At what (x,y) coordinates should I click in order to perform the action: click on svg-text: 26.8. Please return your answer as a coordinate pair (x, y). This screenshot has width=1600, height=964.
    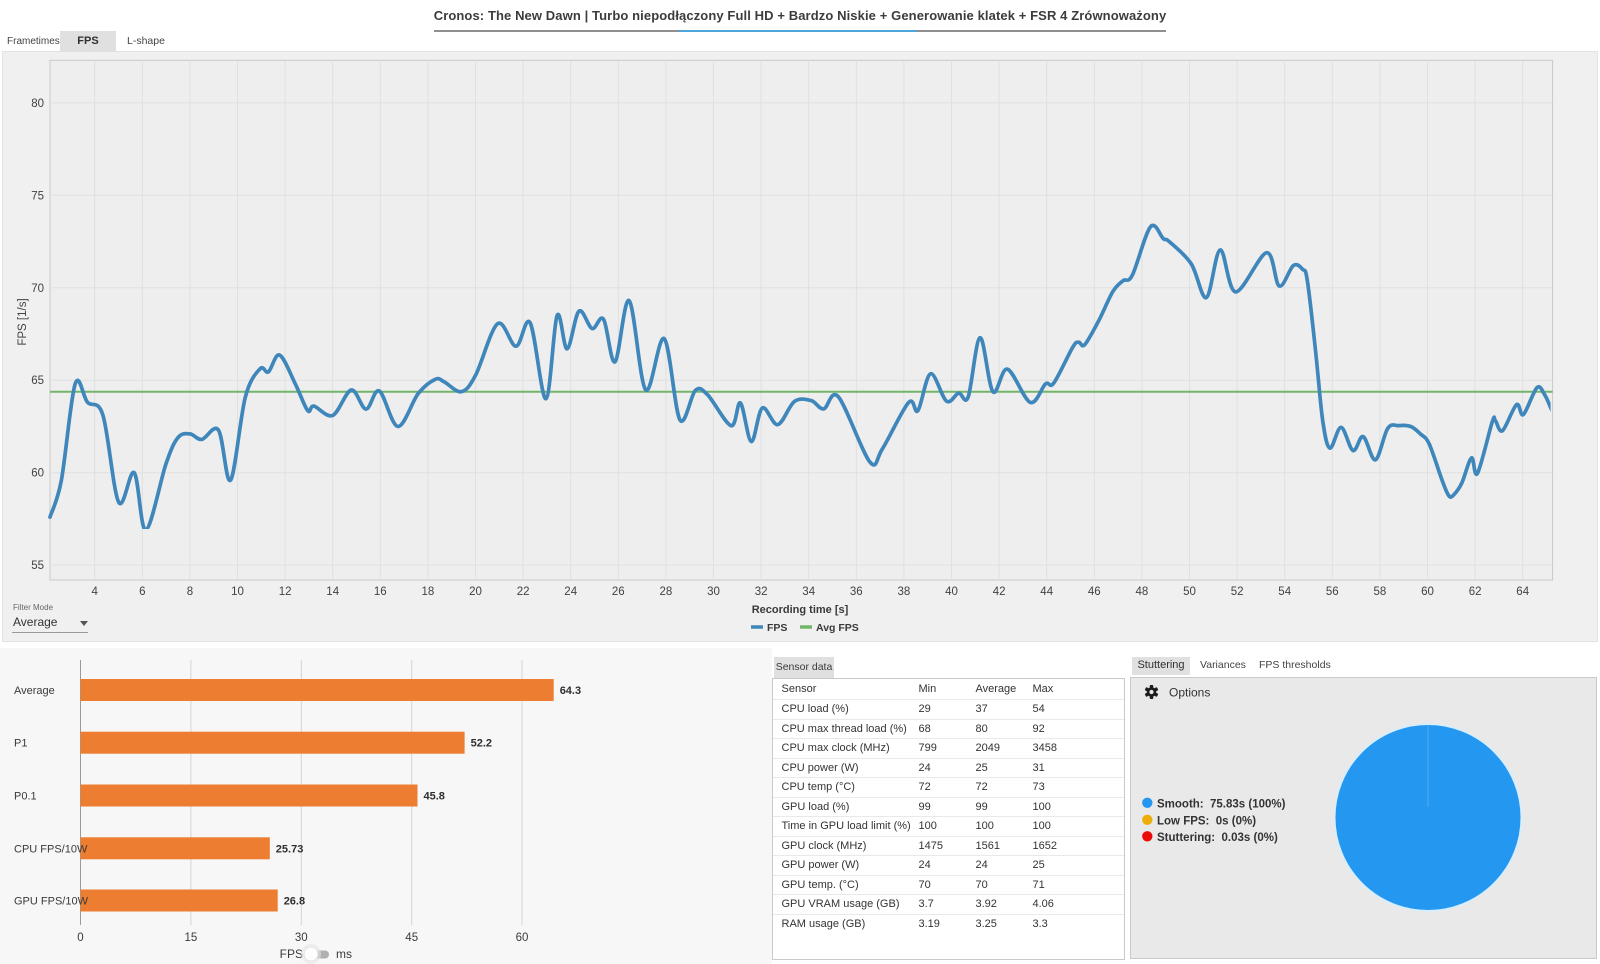
    Looking at the image, I should click on (294, 902).